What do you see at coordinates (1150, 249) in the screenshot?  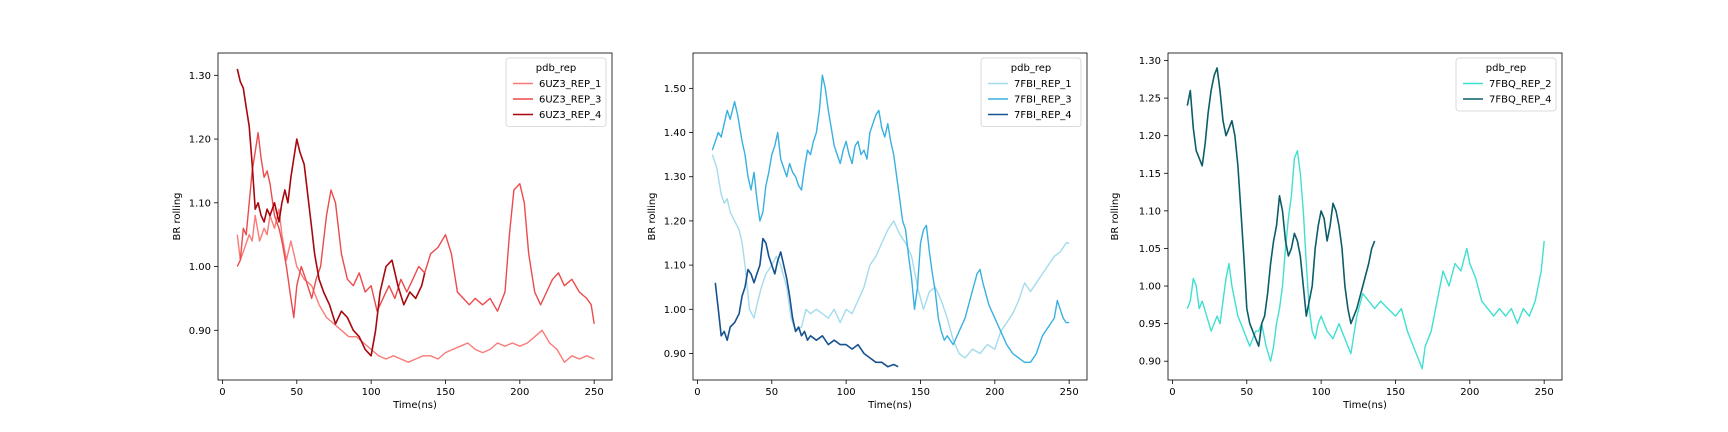 I see `y-tick-label: 1.05` at bounding box center [1150, 249].